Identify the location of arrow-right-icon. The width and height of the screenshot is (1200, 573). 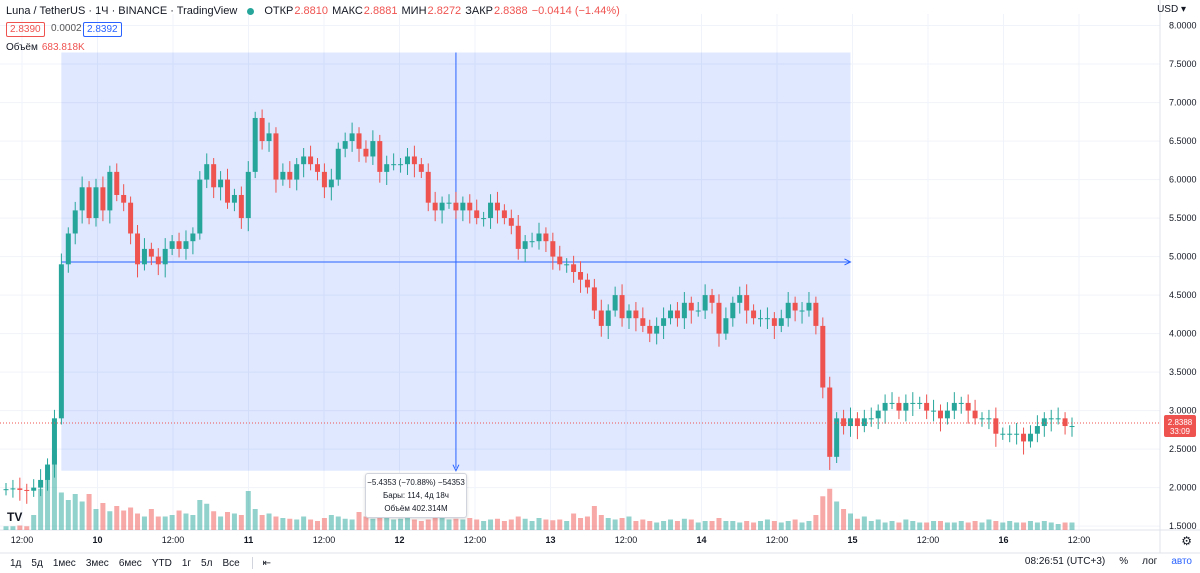
(848, 262).